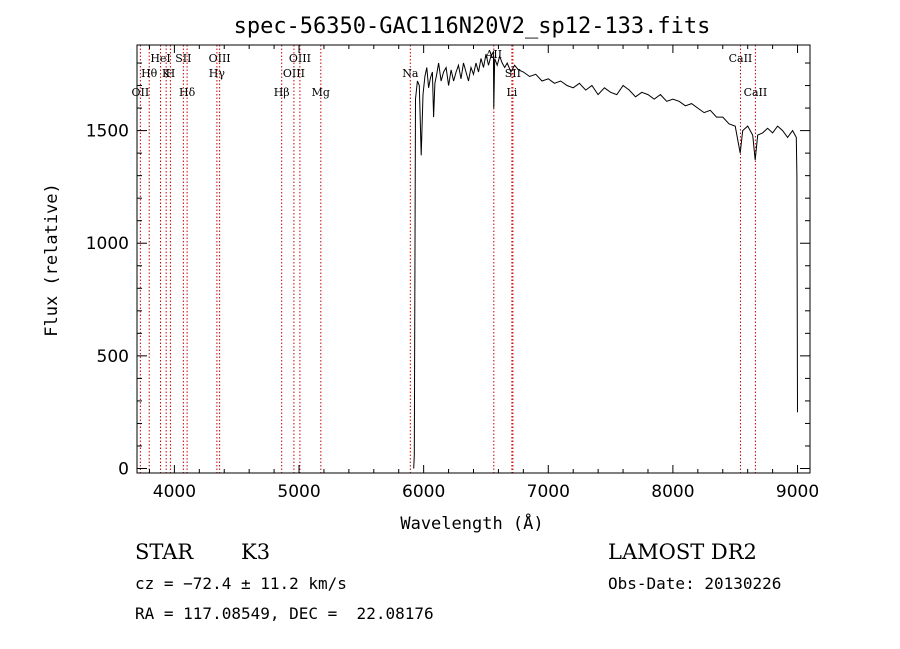  I want to click on x-tick-label: 6000, so click(423, 492).